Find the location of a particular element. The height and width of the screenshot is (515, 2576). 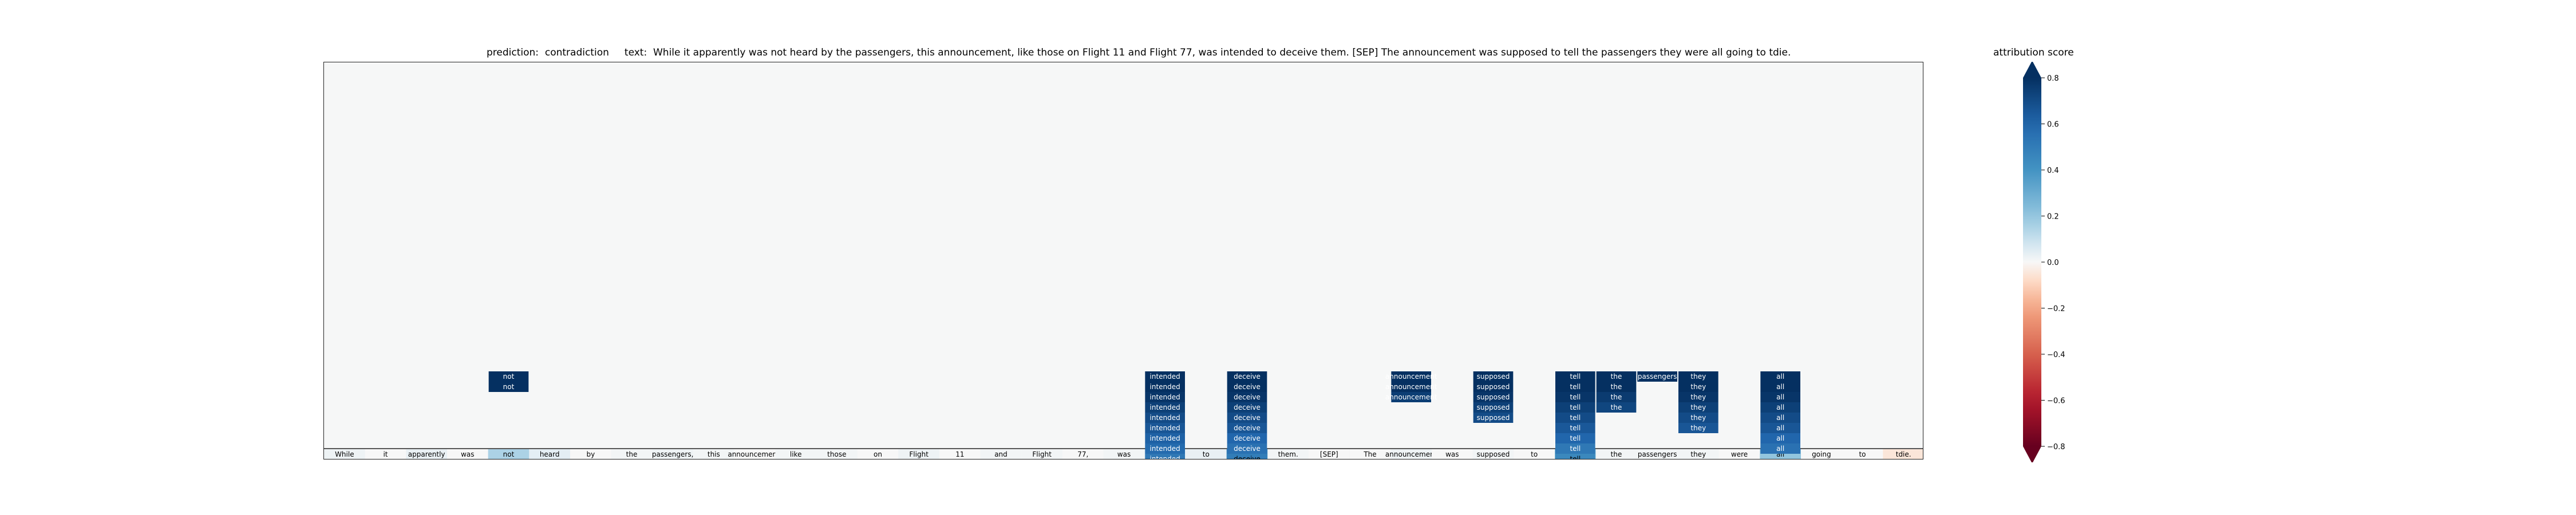

colorbar-extend-max is located at coordinates (2032, 70).